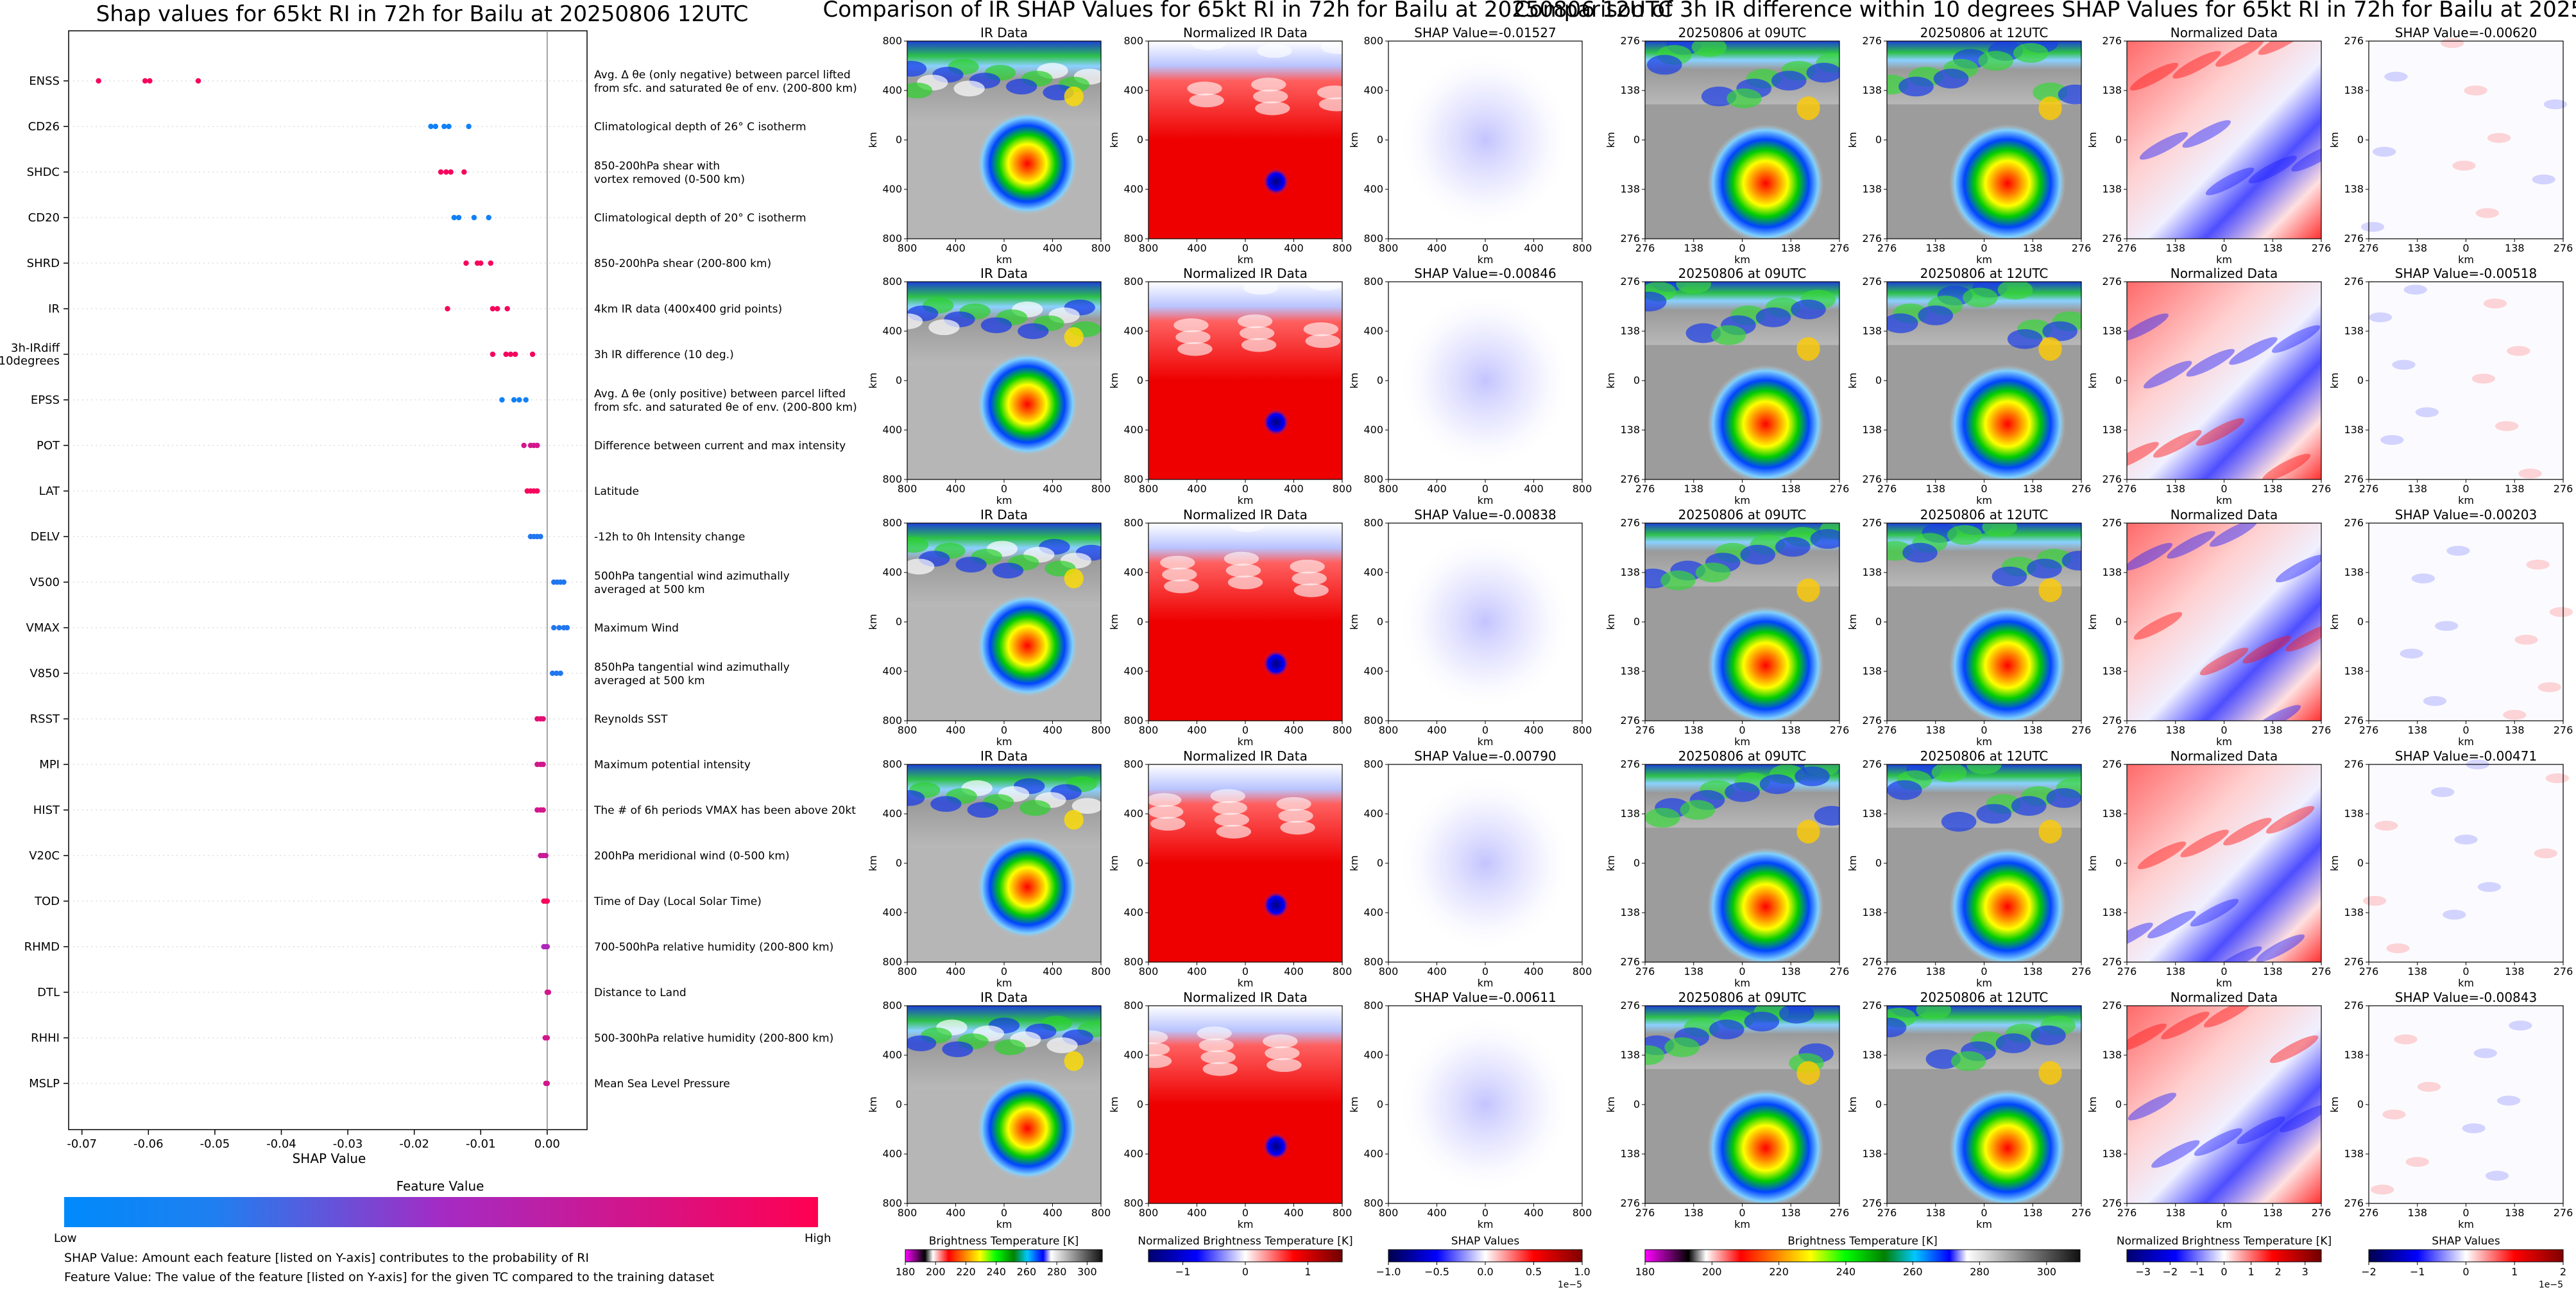  Describe the element at coordinates (1087, 1272) in the screenshot. I see `colorbar-tick-label: 300` at that location.